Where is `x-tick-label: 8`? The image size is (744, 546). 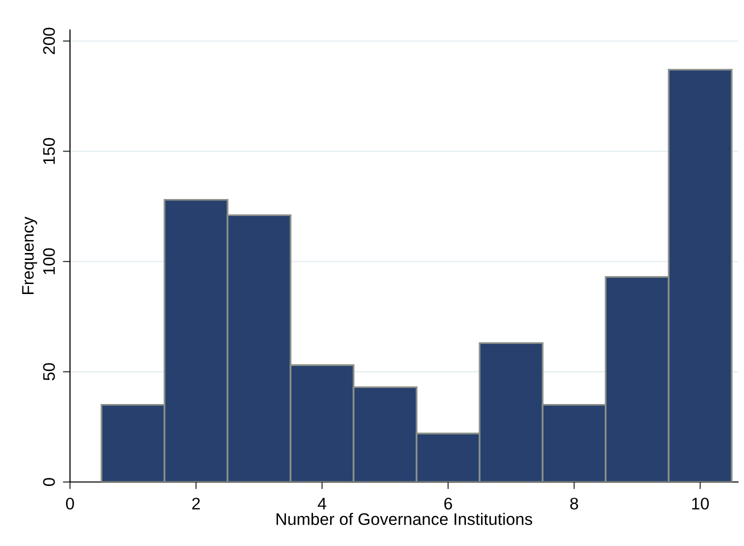
x-tick-label: 8 is located at coordinates (574, 504).